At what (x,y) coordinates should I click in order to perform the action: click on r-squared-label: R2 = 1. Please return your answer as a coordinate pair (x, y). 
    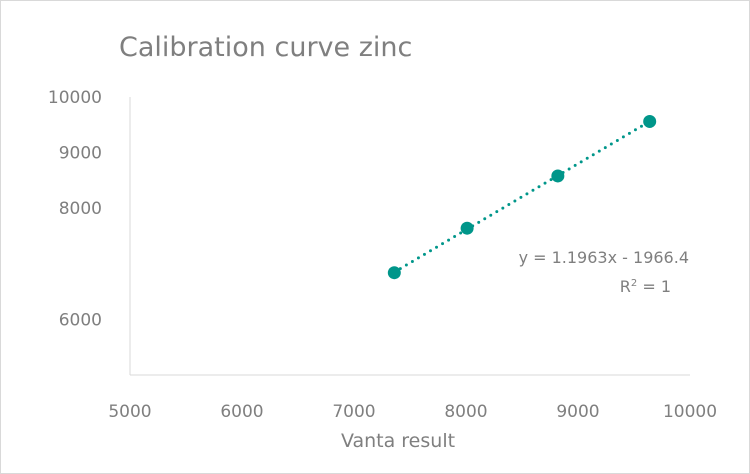
    Looking at the image, I should click on (645, 286).